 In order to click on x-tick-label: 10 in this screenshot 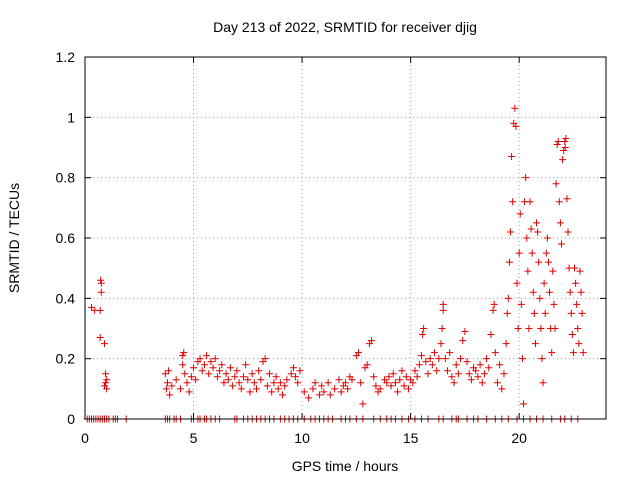, I will do `click(302, 438)`.